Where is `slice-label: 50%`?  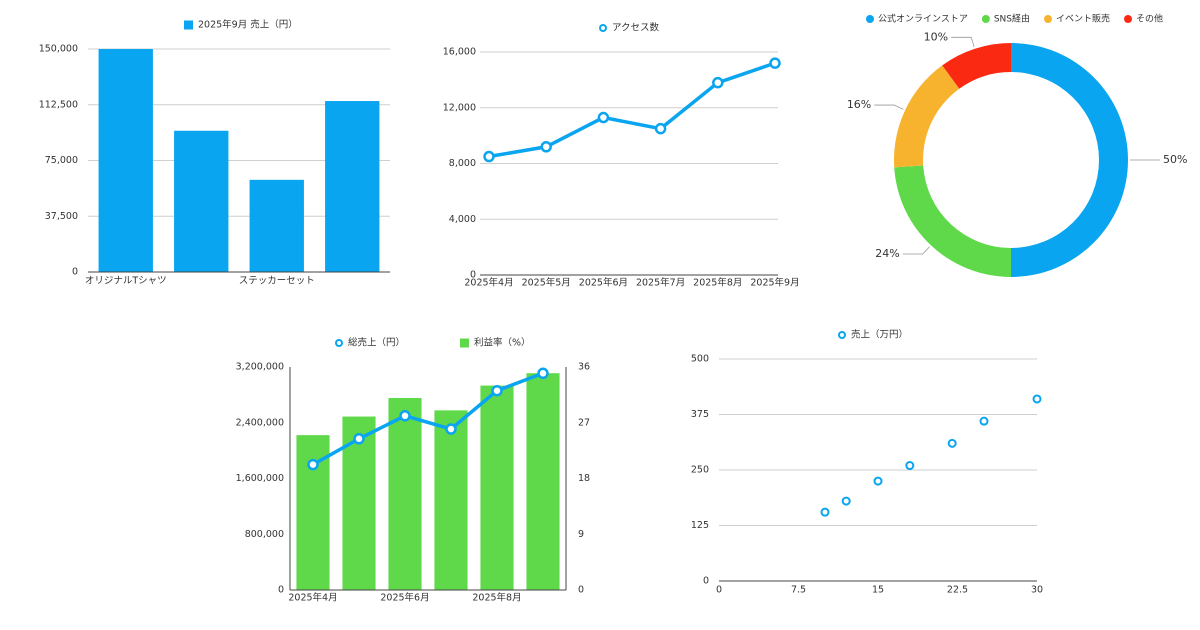
slice-label: 50% is located at coordinates (1175, 159).